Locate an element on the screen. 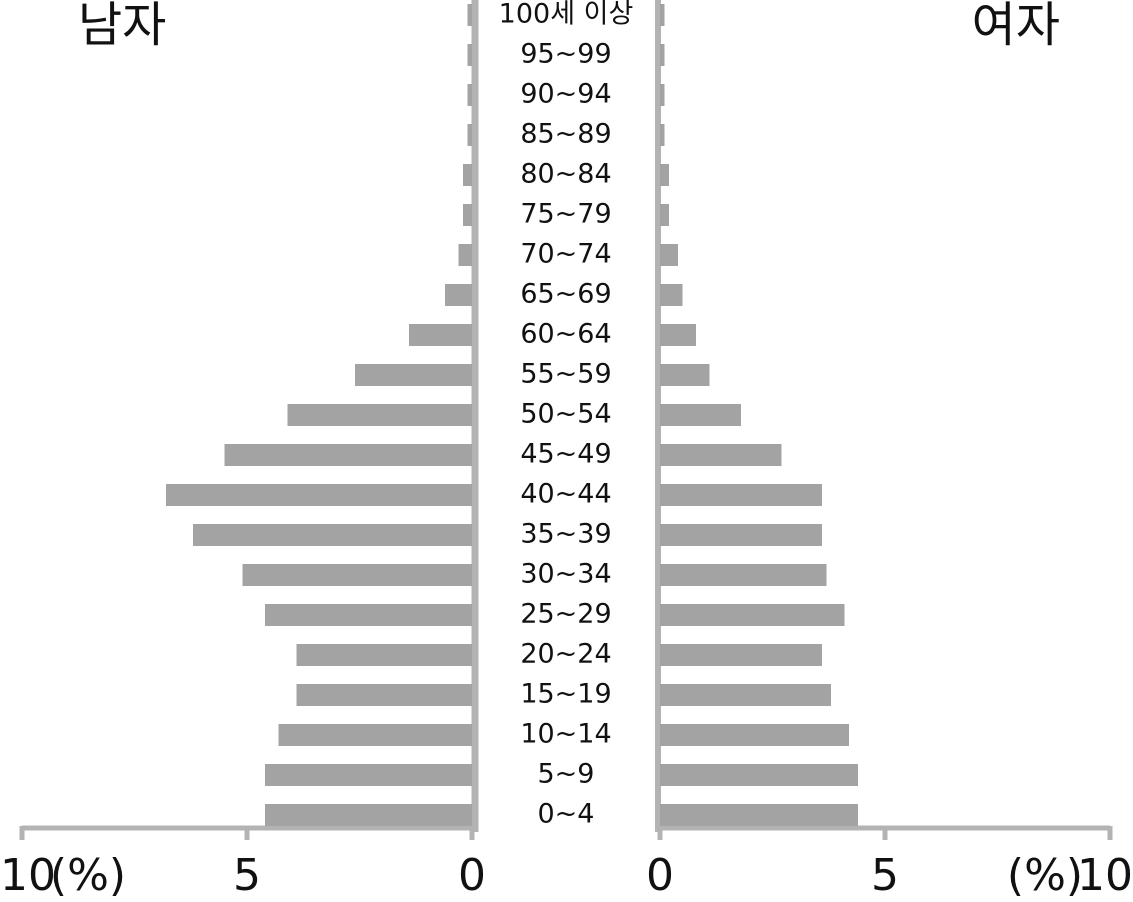 The image size is (1133, 902). category-label: 100세 이상 is located at coordinates (566, 15).